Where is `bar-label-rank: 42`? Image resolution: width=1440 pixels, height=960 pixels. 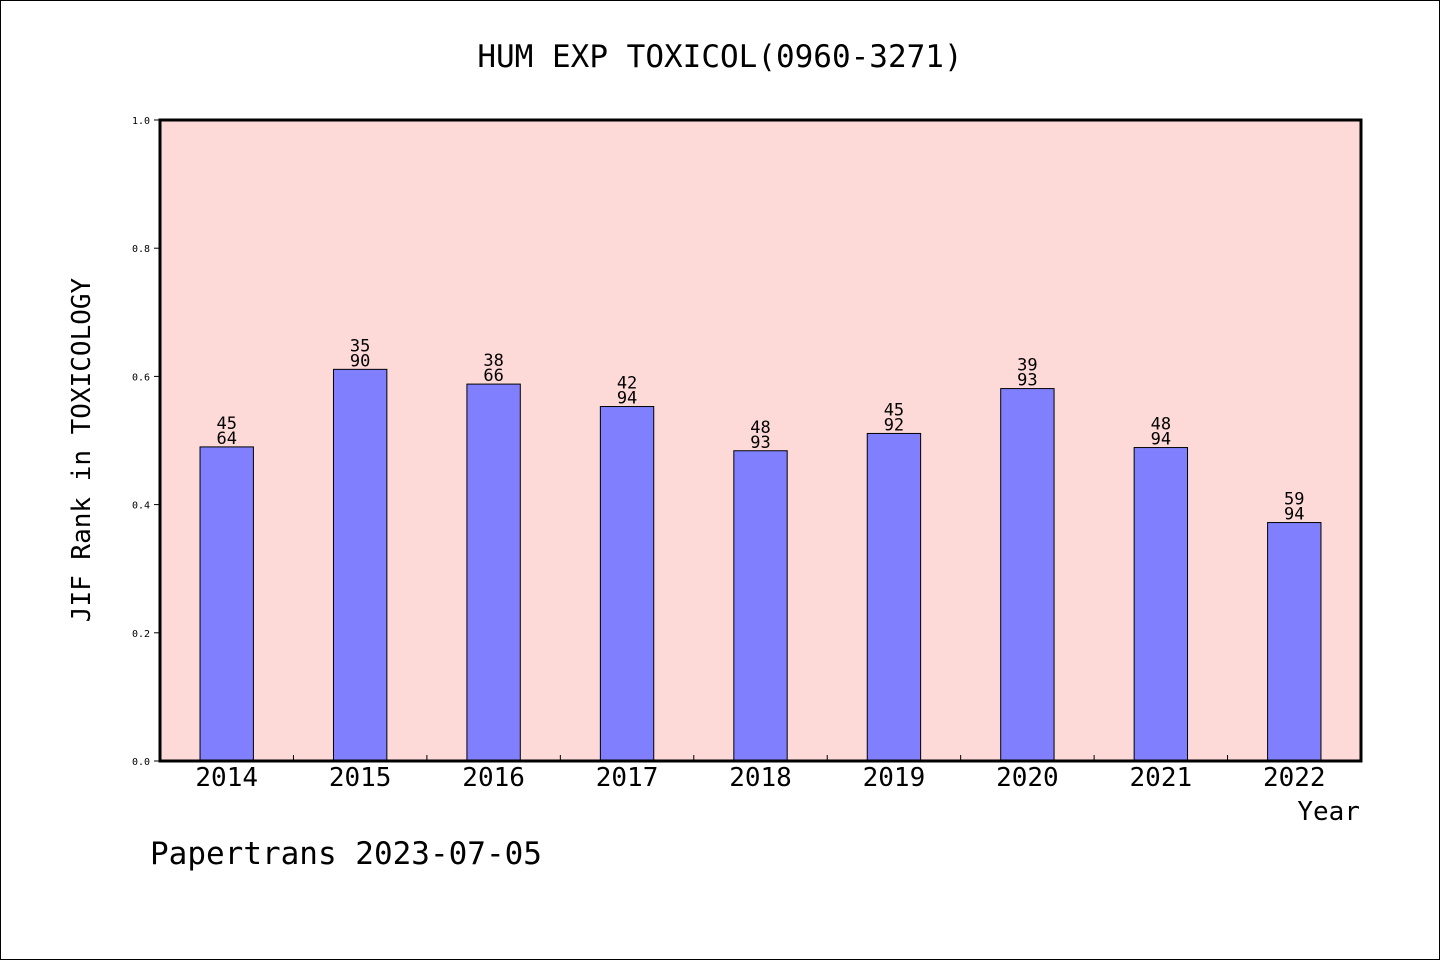
bar-label-rank: 42 is located at coordinates (627, 384).